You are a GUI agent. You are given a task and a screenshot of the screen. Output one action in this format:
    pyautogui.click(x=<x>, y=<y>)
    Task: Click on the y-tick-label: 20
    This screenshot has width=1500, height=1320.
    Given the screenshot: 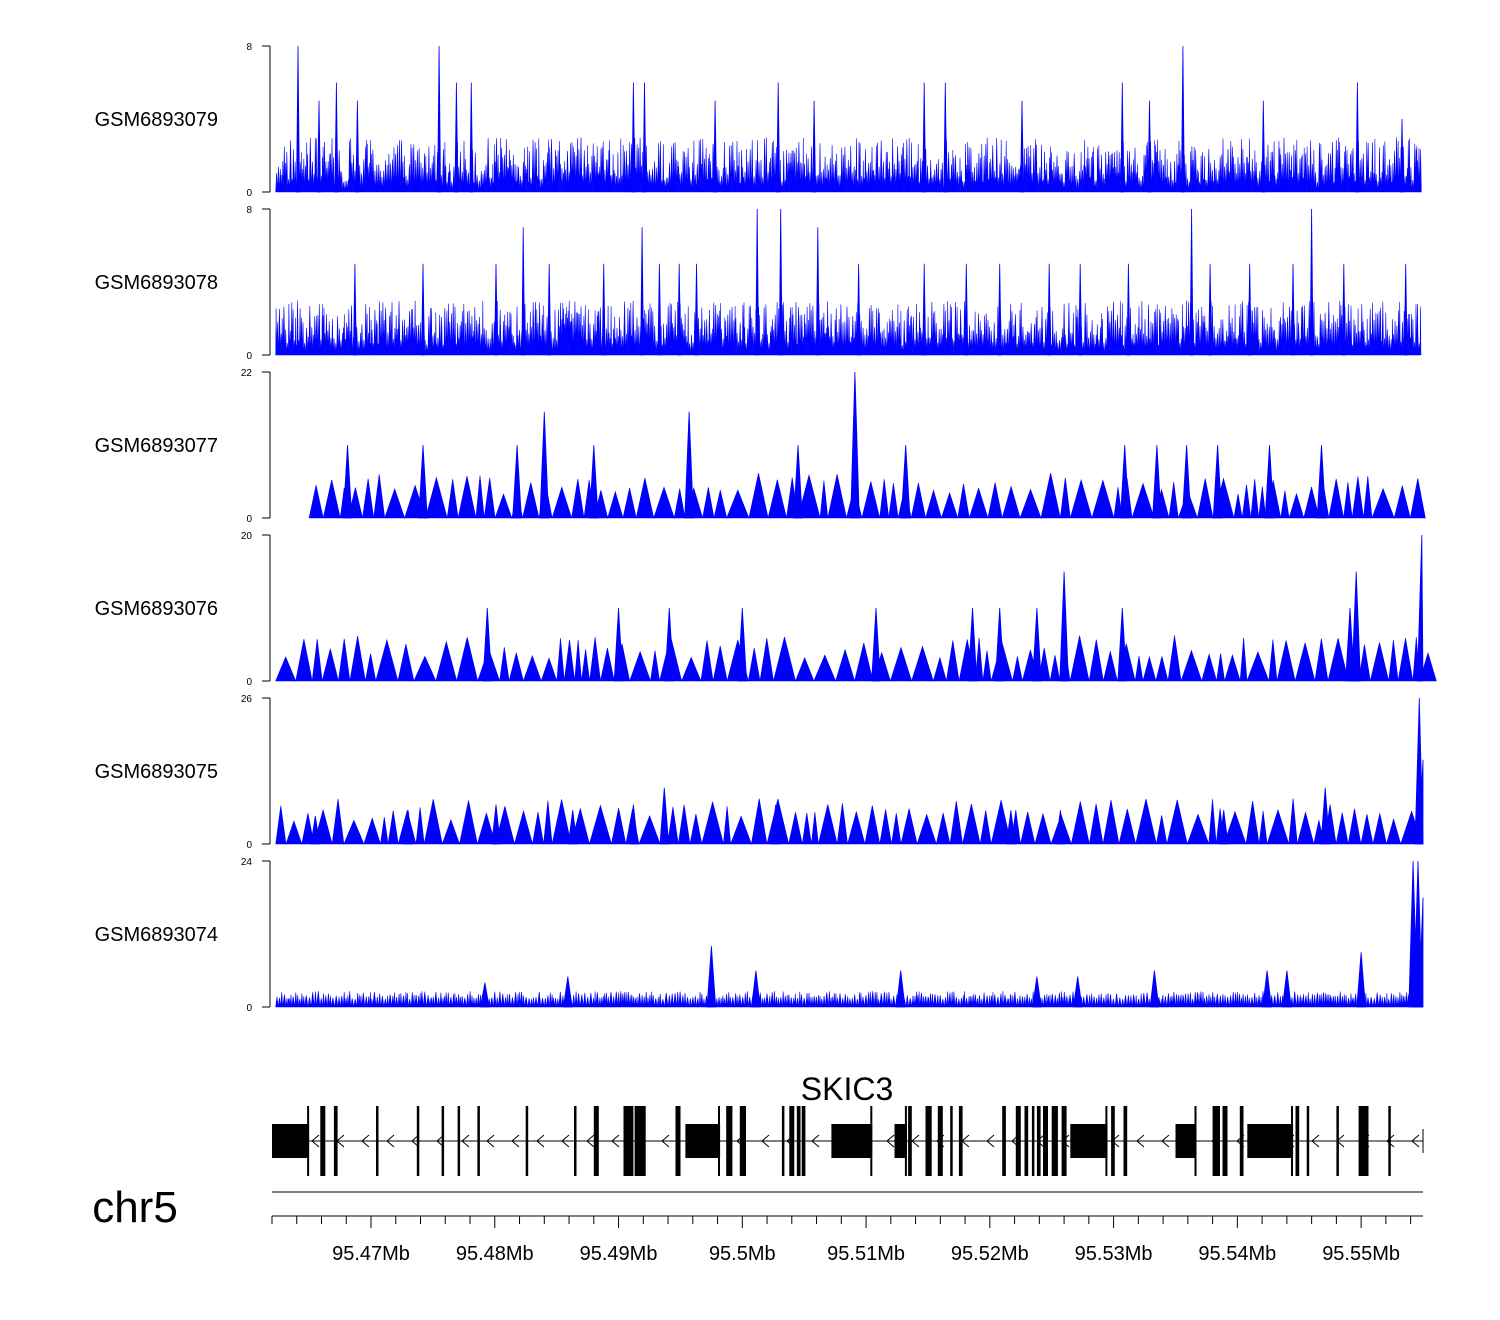 What is the action you would take?
    pyautogui.click(x=247, y=536)
    